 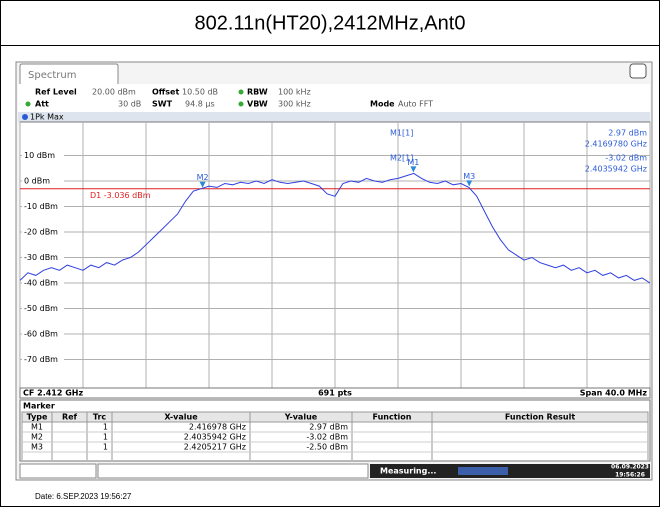 What do you see at coordinates (25, 117) in the screenshot?
I see `trace-dot` at bounding box center [25, 117].